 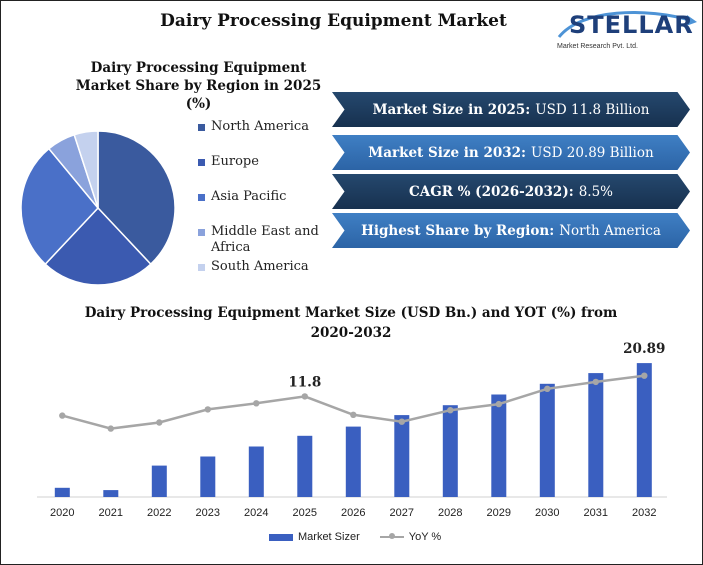 I want to click on legend-item-europe: Europe, so click(x=265, y=162).